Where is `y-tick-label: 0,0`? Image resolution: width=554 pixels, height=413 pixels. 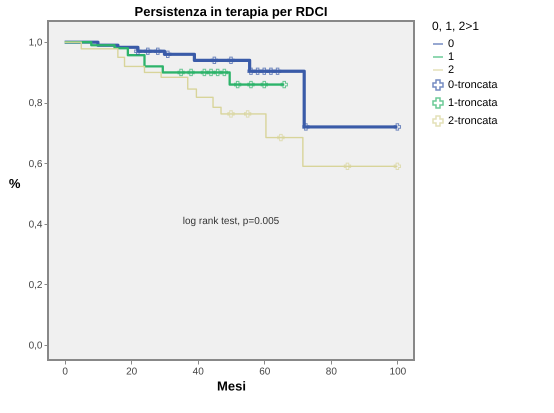
y-tick-label: 0,0 is located at coordinates (35, 346).